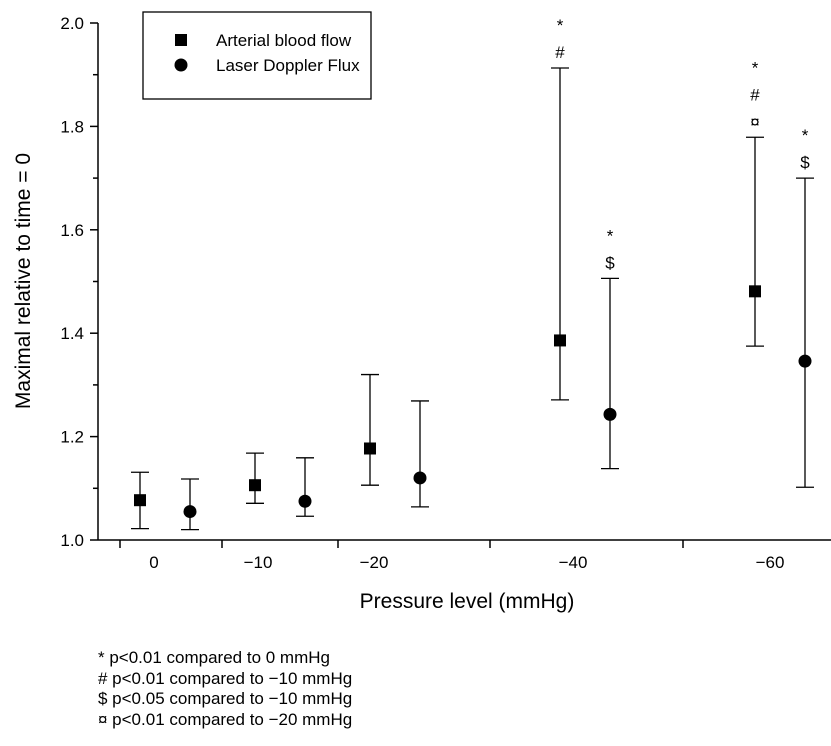 The width and height of the screenshot is (831, 746). What do you see at coordinates (225, 719) in the screenshot?
I see `footnote-item: ¤ p<0.01 compared to −20 mmHg` at bounding box center [225, 719].